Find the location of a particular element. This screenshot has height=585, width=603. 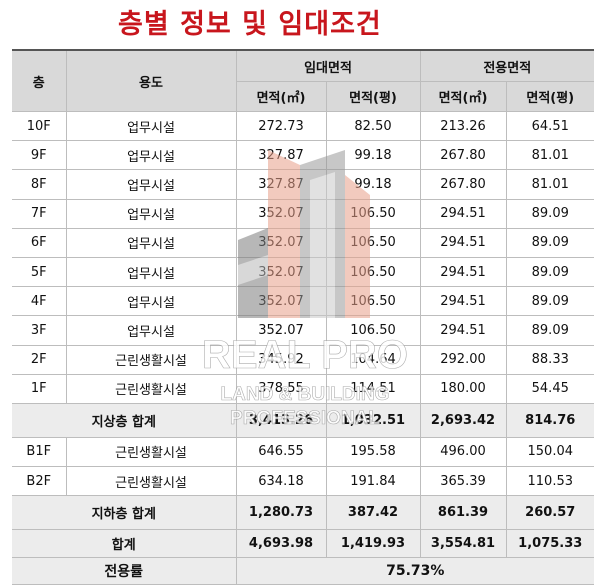

header-excl-pyeong: 면적(평) is located at coordinates (550, 96).